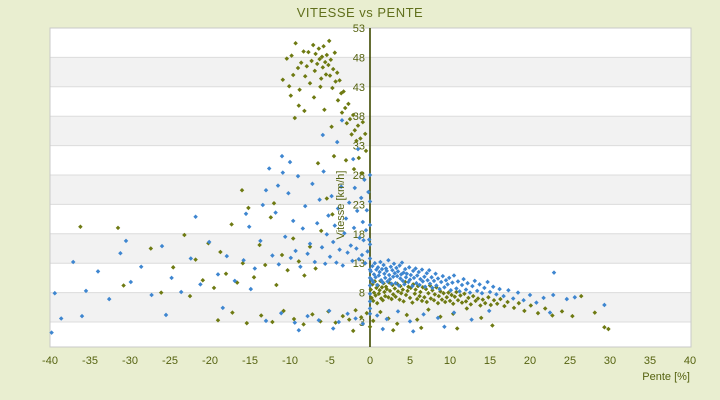  I want to click on x-tick-label: -40, so click(50, 361).